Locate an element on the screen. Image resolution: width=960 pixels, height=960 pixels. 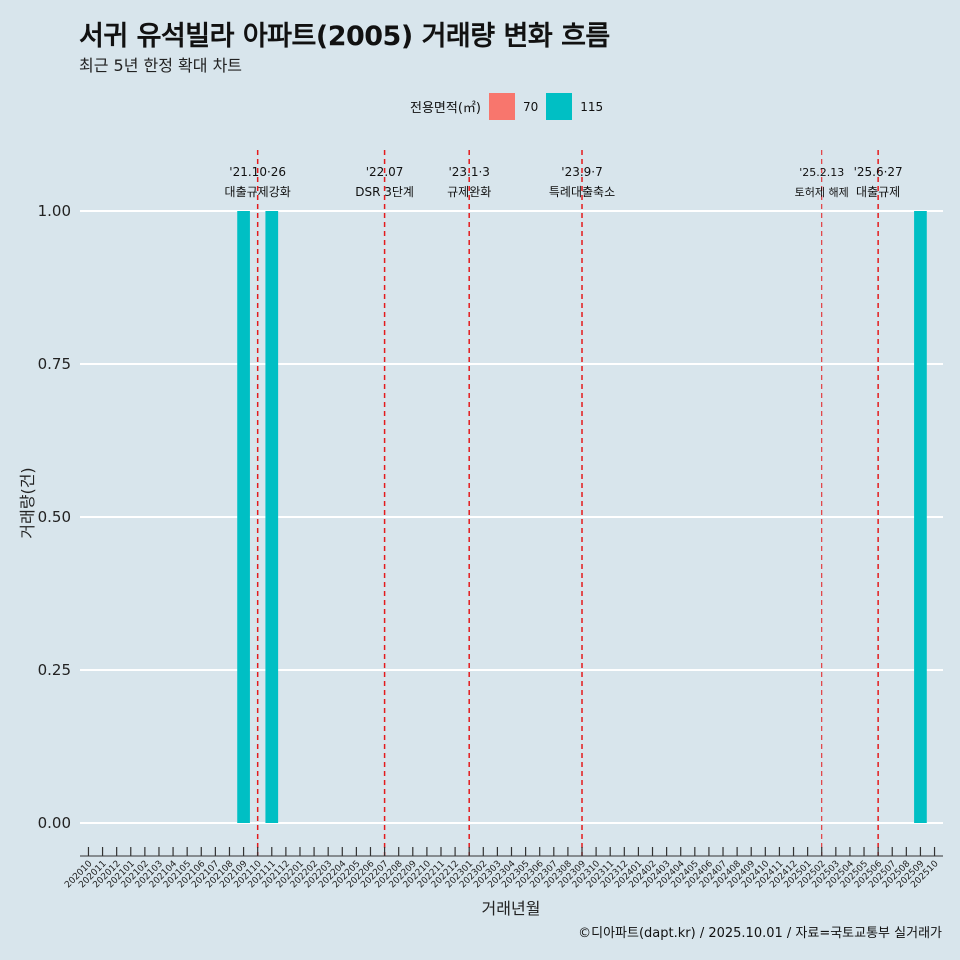
event-name-label: 특례대출축소 is located at coordinates (582, 192).